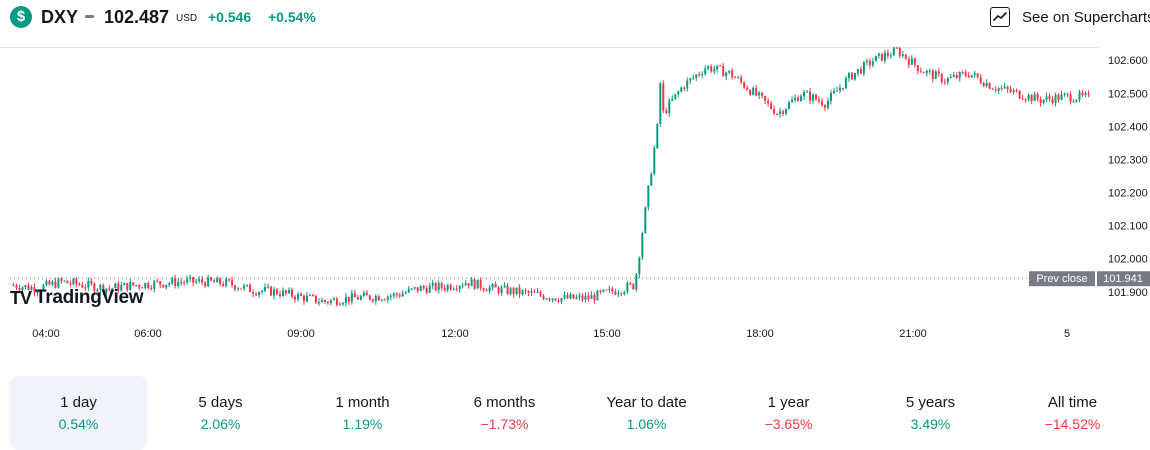 The height and width of the screenshot is (450, 1150). Describe the element at coordinates (1070, 17) in the screenshot. I see `see-on-supercharts-link: See on Supercharts` at that location.